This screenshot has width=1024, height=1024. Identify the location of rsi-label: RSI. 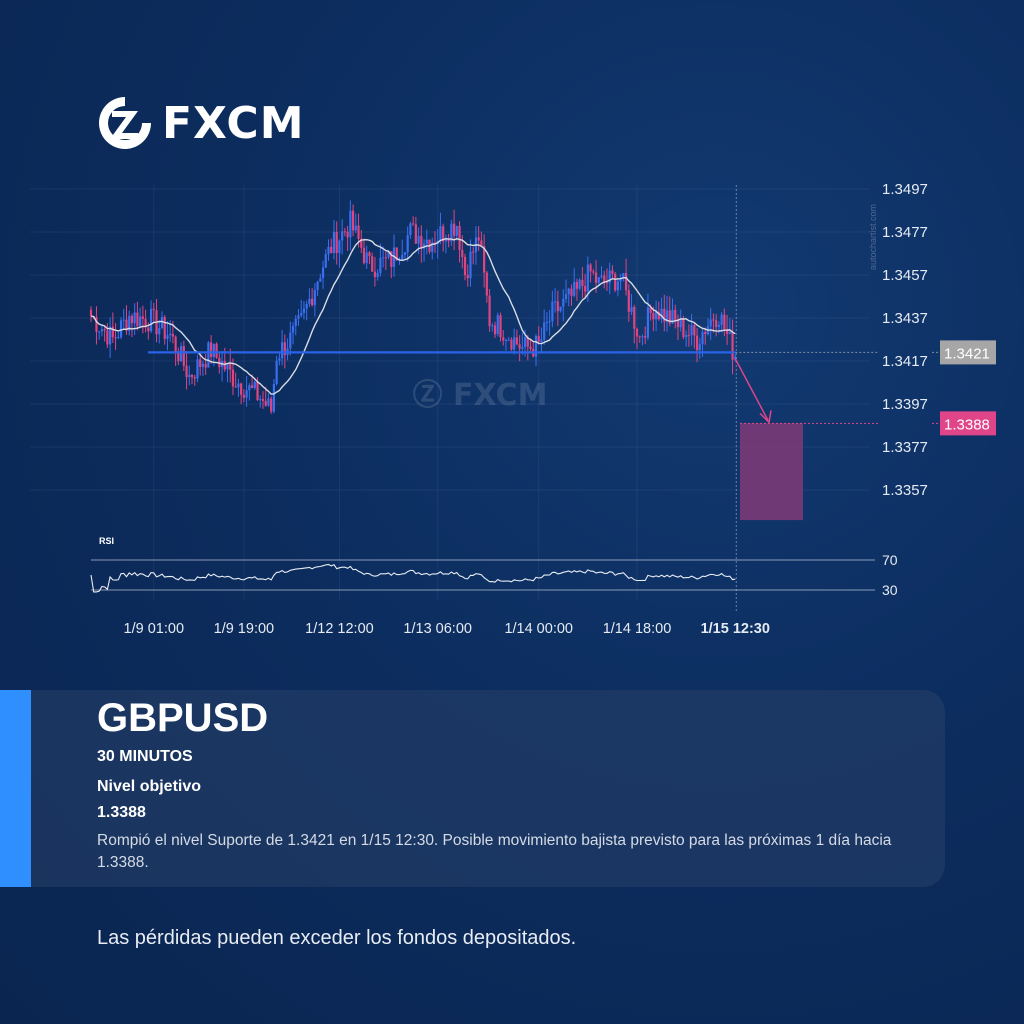
(106, 541).